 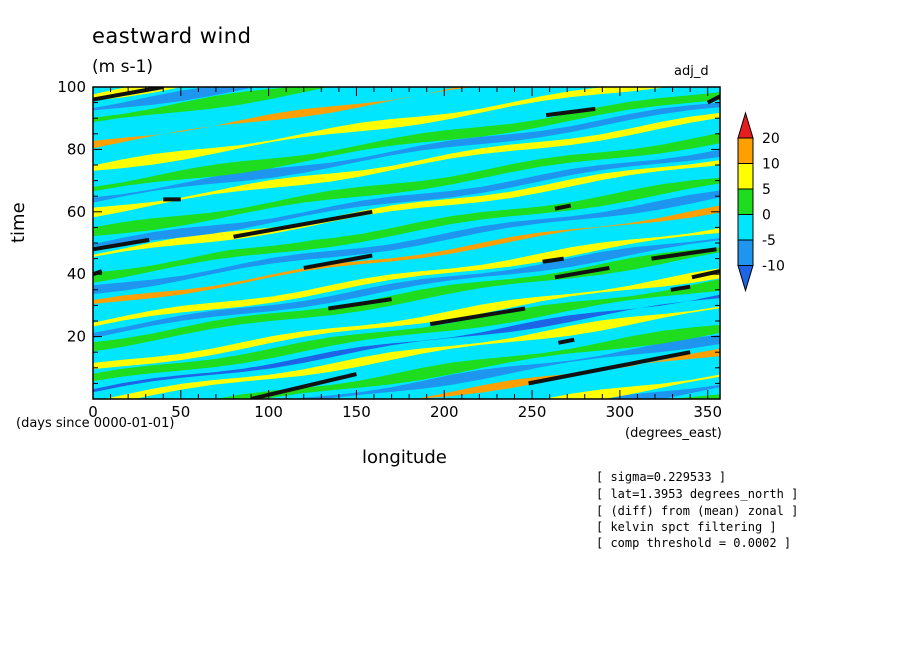 I want to click on x-tick-label: 250, so click(x=532, y=412).